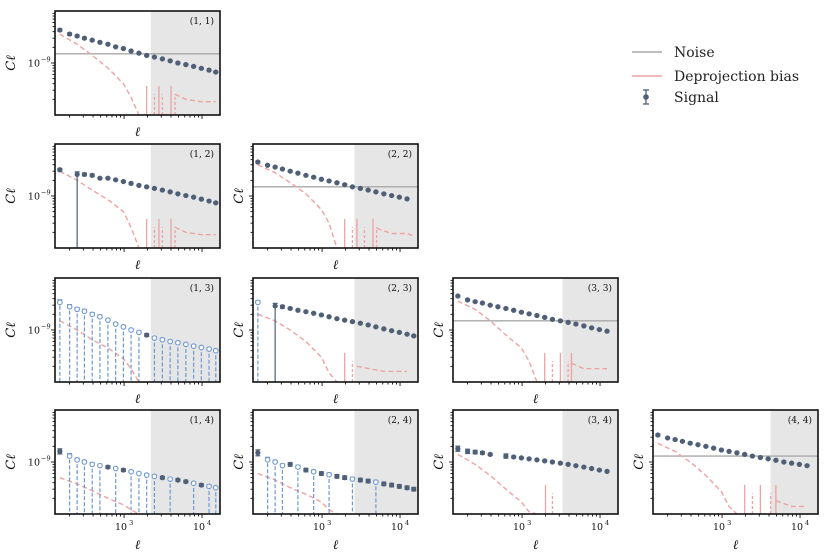 Image resolution: width=835 pixels, height=554 pixels. Describe the element at coordinates (736, 77) in the screenshot. I see `legend-label: Deprojection bias` at that location.